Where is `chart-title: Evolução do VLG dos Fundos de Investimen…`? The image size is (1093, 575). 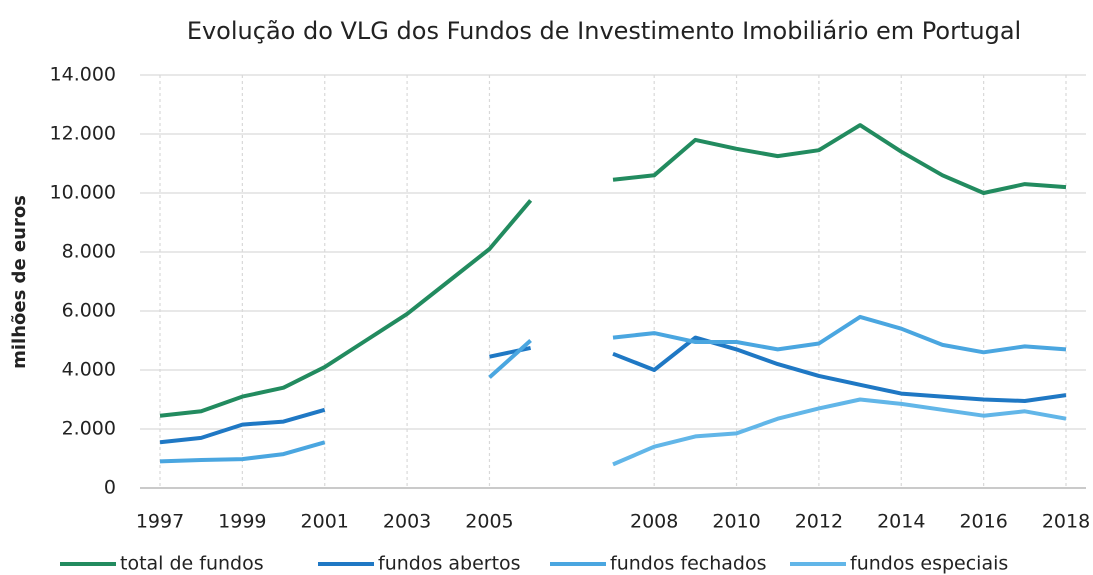
chart-title: Evolução do VLG dos Fundos de Investimen… is located at coordinates (604, 31).